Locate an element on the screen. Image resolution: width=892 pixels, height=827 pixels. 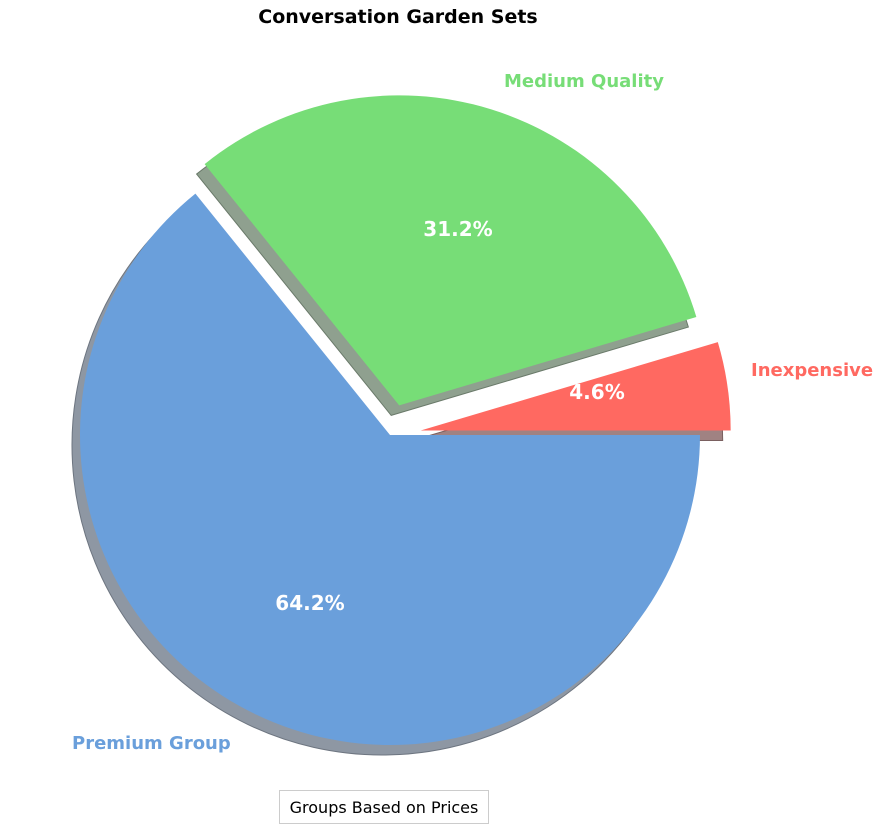
chart-title: Conversation Garden Sets is located at coordinates (398, 17).